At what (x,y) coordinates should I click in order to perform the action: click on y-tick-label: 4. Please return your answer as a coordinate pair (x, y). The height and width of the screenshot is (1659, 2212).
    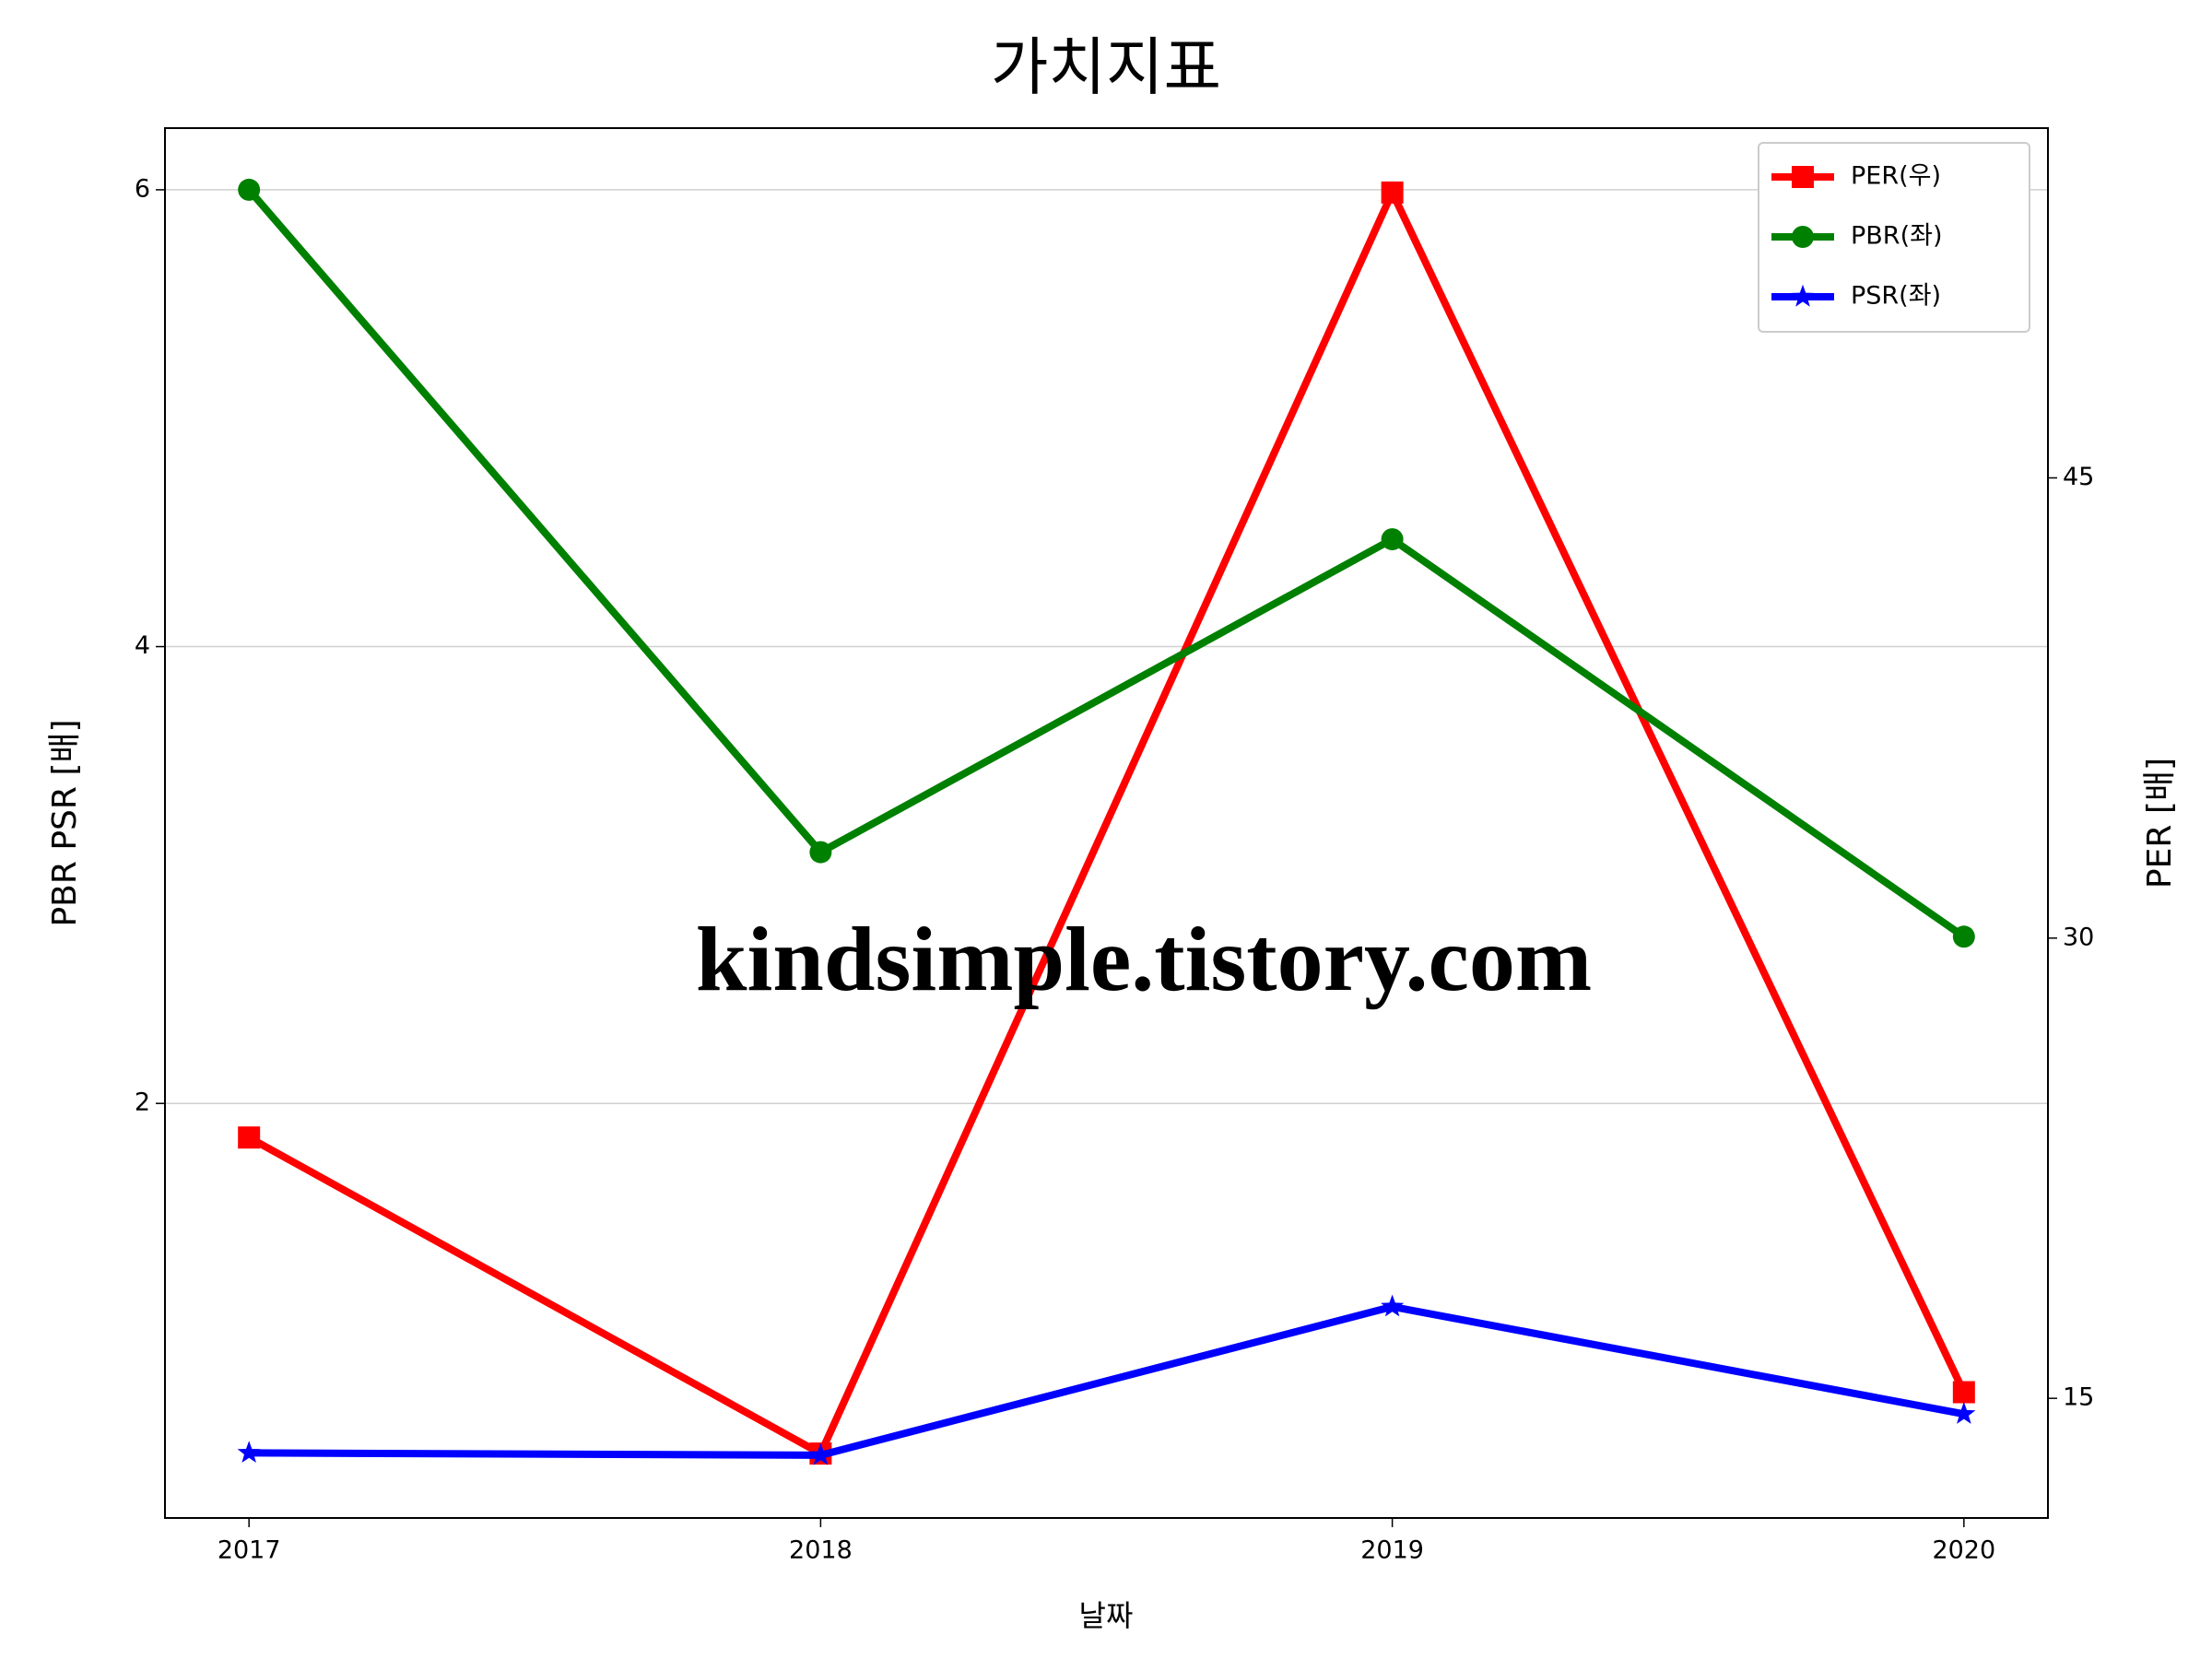
    Looking at the image, I should click on (142, 645).